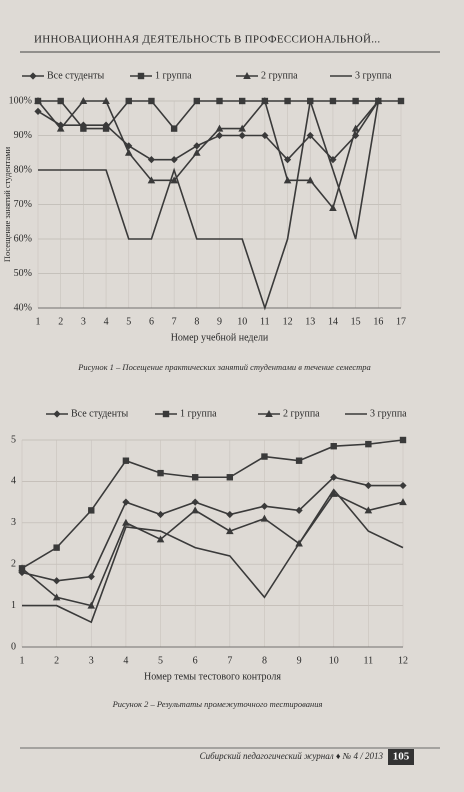 The image size is (464, 792). I want to click on y-tick-label: 3, so click(13, 522).